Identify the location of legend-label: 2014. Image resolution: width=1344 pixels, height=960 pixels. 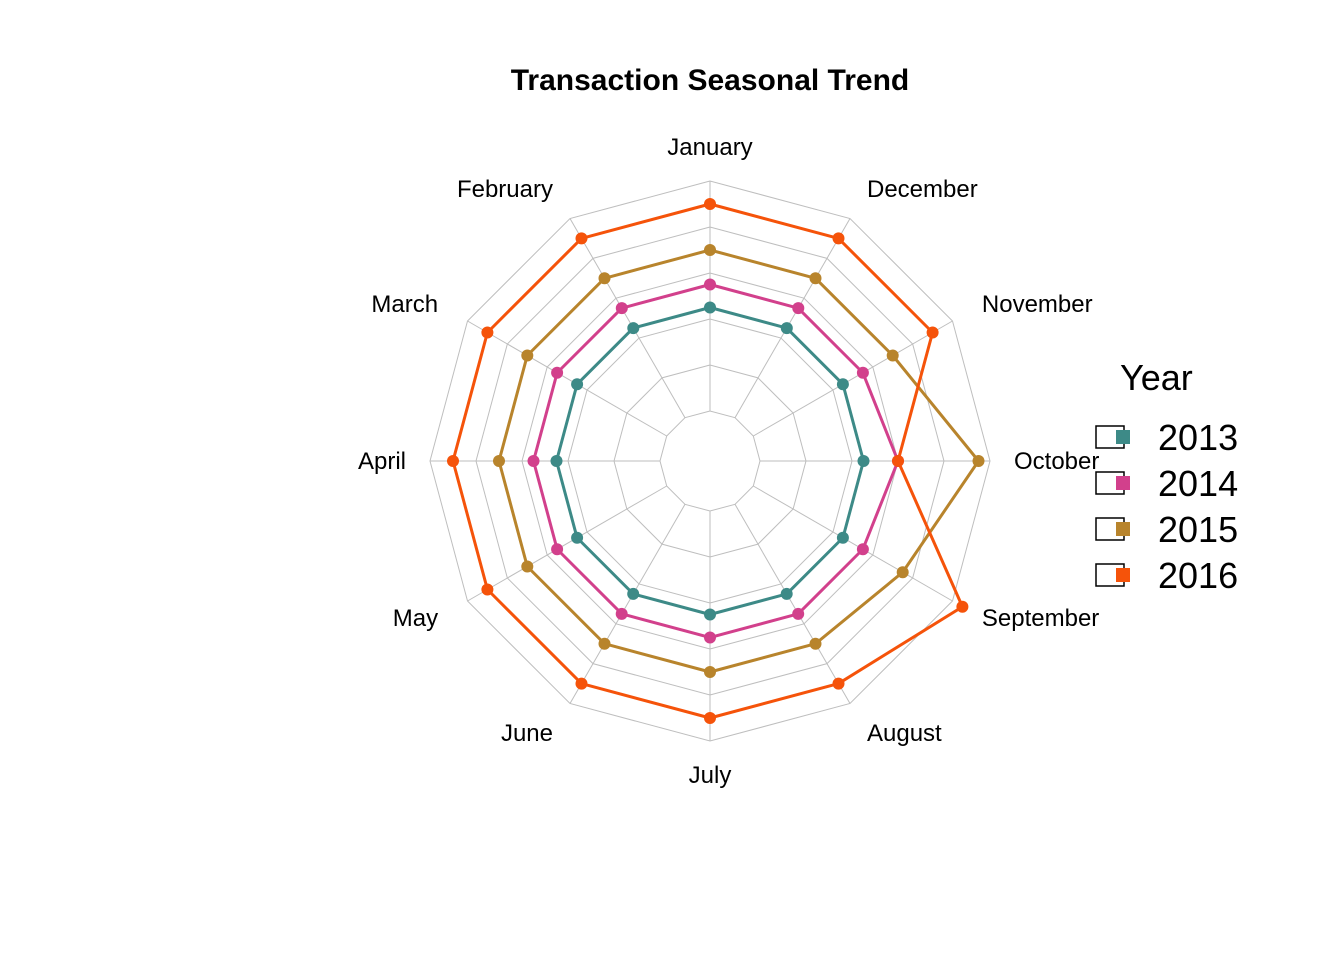
(1198, 483).